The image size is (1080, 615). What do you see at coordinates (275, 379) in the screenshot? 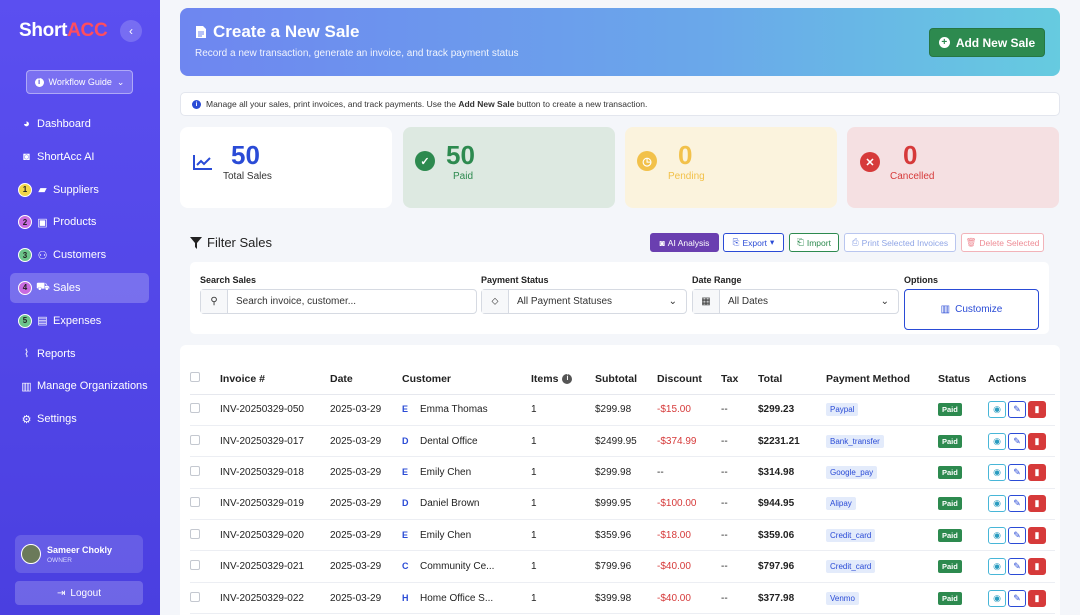
I see `col-invoice: Invoice #` at bounding box center [275, 379].